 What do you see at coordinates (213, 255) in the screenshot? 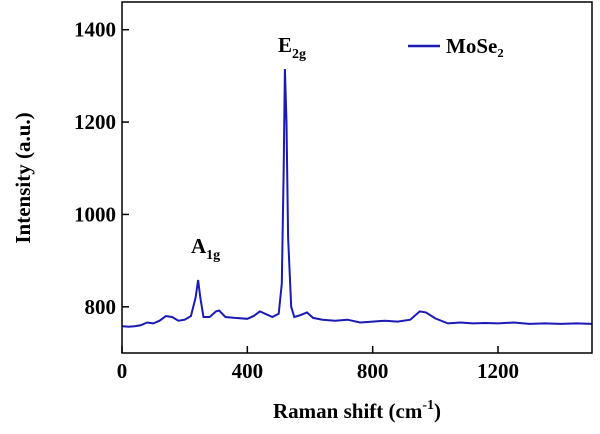
I see `peak-label-sub: 1g` at bounding box center [213, 255].